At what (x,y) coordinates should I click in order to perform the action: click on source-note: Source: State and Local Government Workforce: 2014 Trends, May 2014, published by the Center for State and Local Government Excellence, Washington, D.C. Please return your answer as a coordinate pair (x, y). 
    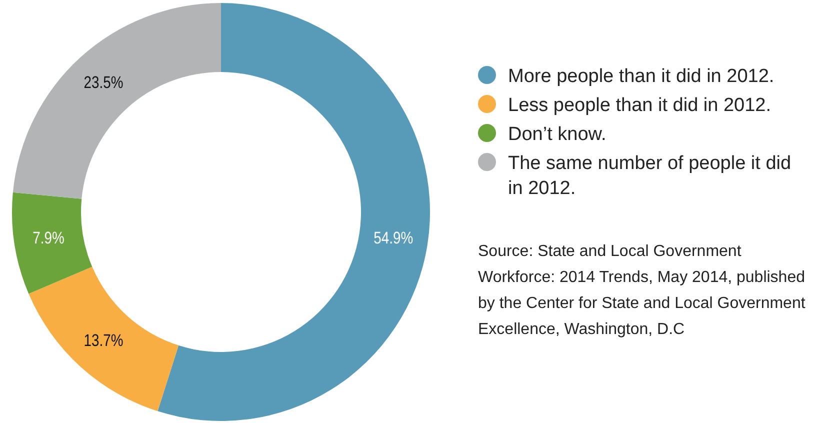
    Looking at the image, I should click on (642, 291).